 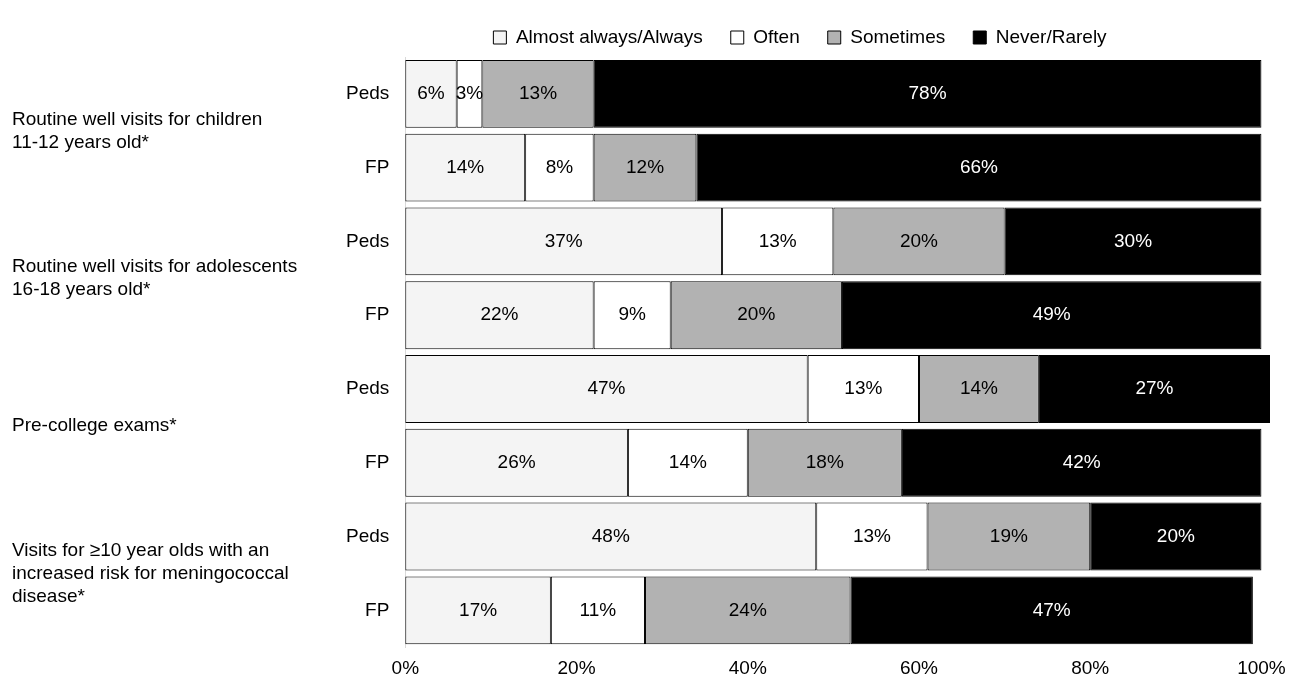 I want to click on text: Visits for ≥10 year olds with an increased risk for meningococcal disease*, so click(x=150, y=572).